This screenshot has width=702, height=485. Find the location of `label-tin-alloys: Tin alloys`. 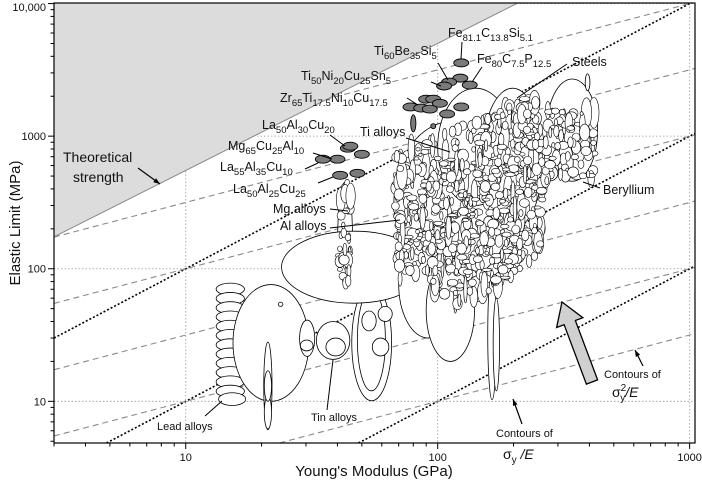

label-tin-alloys: Tin alloys is located at coordinates (334, 418).